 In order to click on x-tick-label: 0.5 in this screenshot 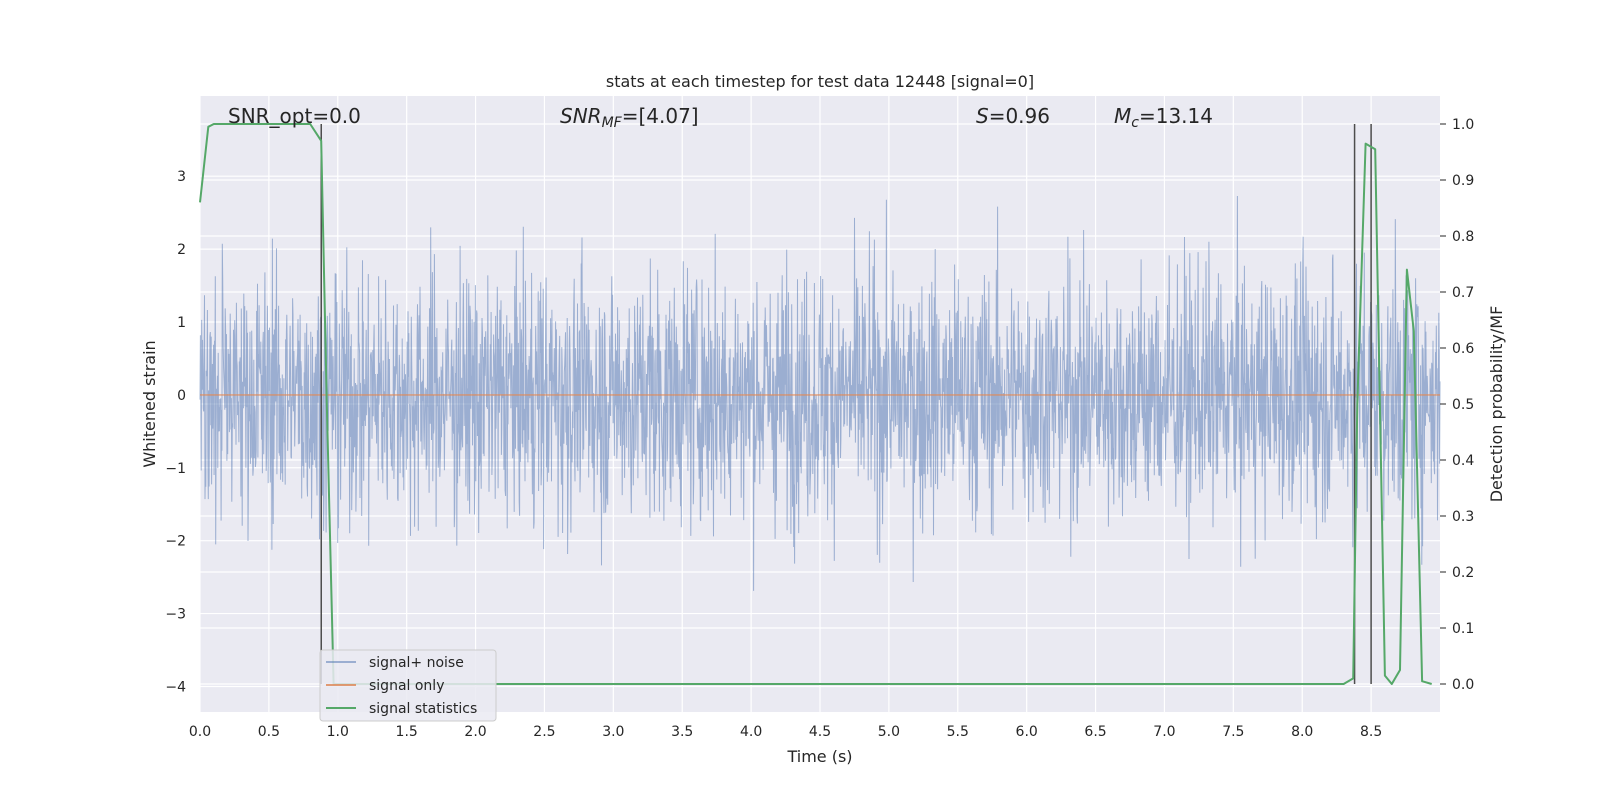, I will do `click(269, 732)`.